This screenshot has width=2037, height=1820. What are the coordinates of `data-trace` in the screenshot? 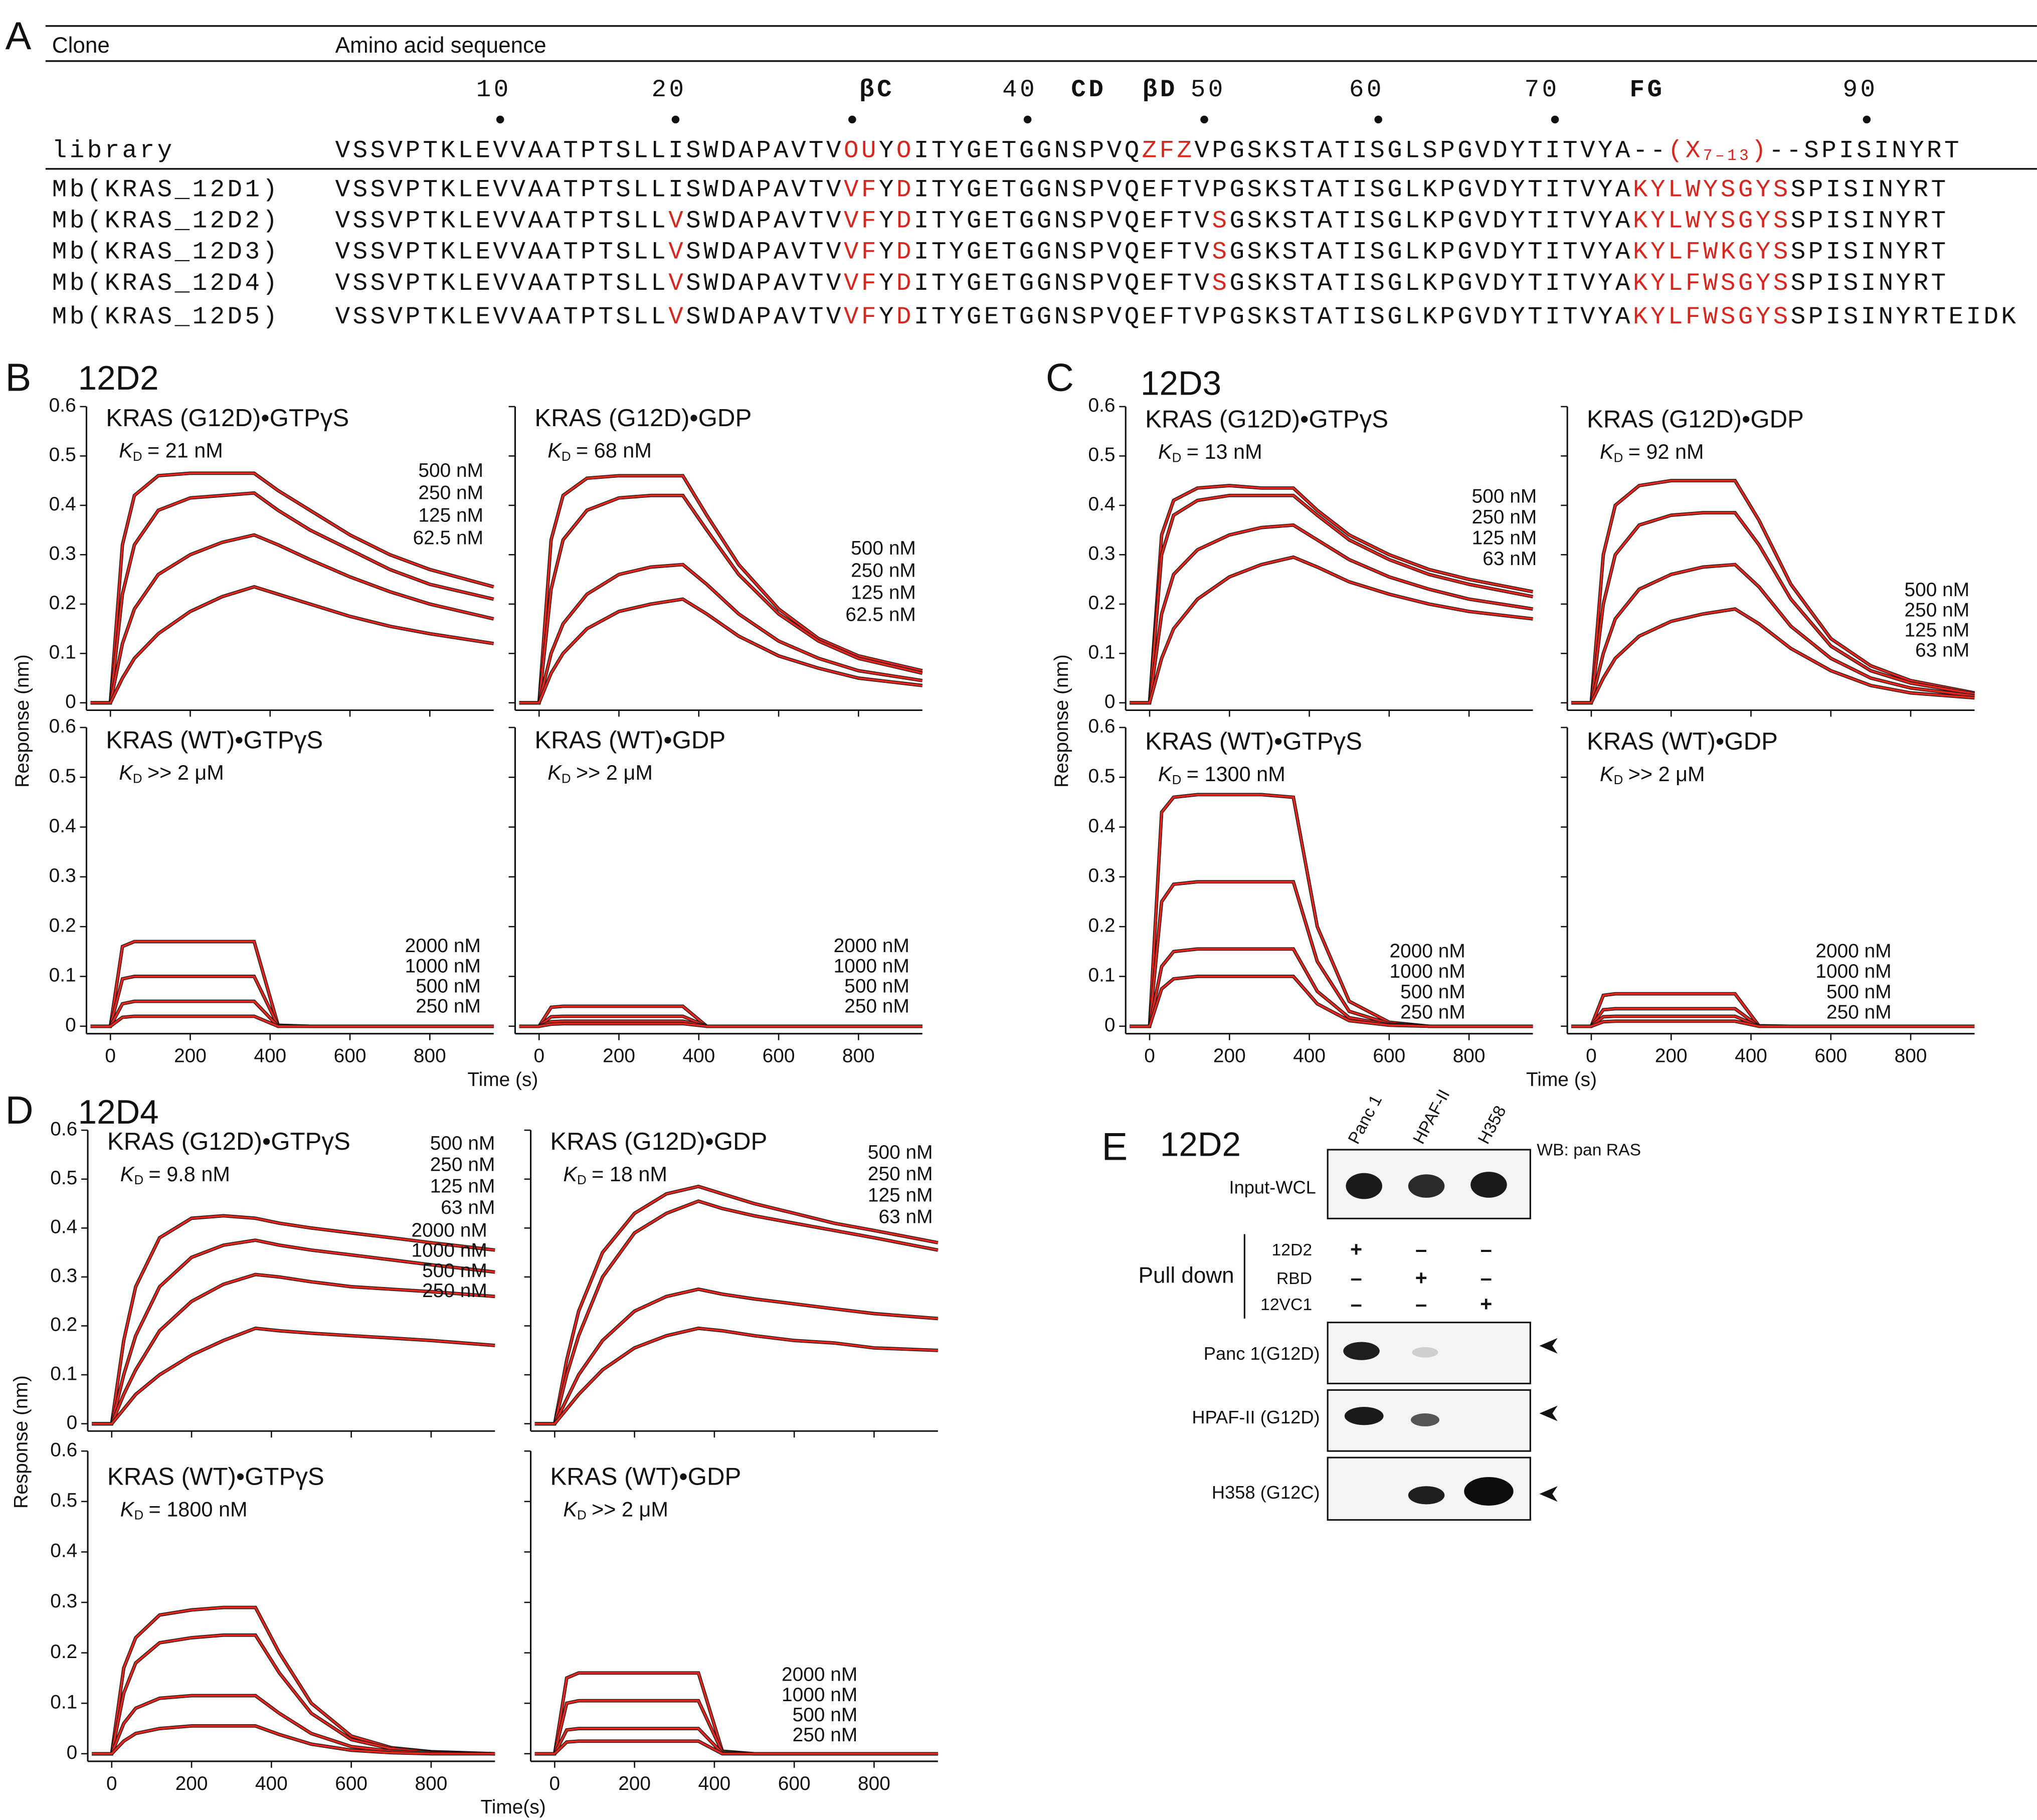 It's located at (292, 619).